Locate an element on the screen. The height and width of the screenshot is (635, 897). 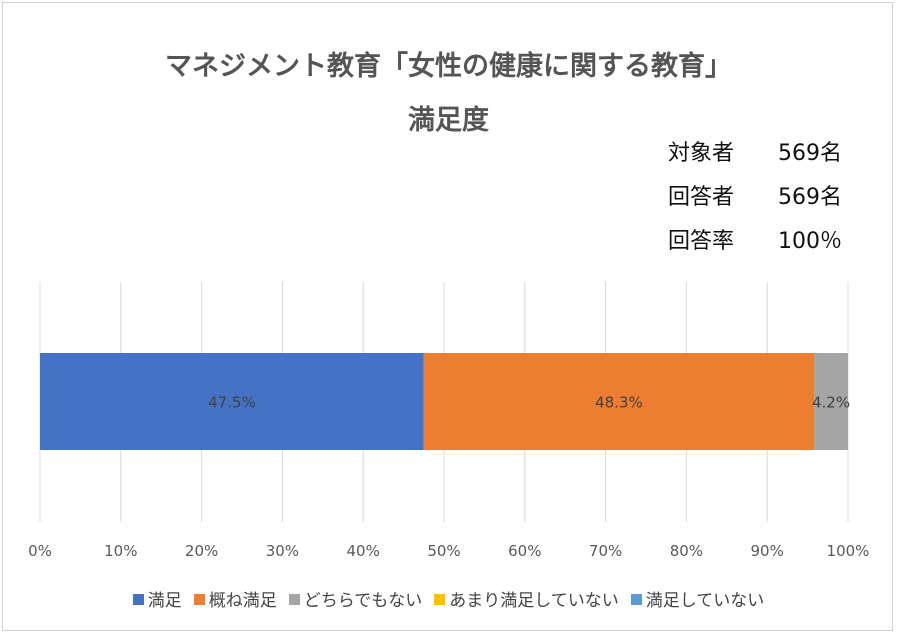
summary-value: 100％ is located at coordinates (810, 241).